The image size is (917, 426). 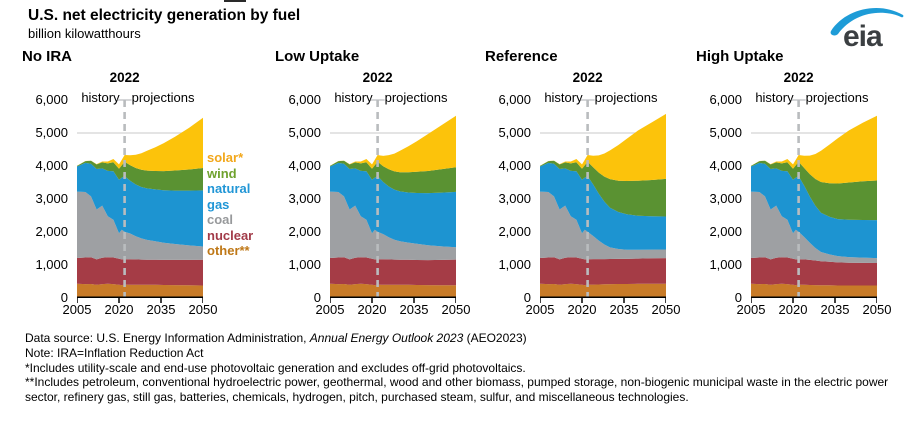 I want to click on eia-logo-swoosh, so click(x=867, y=22).